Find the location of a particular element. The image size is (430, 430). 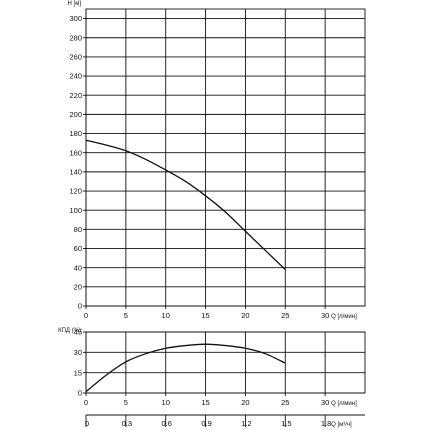

y-tick-label: 280 is located at coordinates (75, 37).